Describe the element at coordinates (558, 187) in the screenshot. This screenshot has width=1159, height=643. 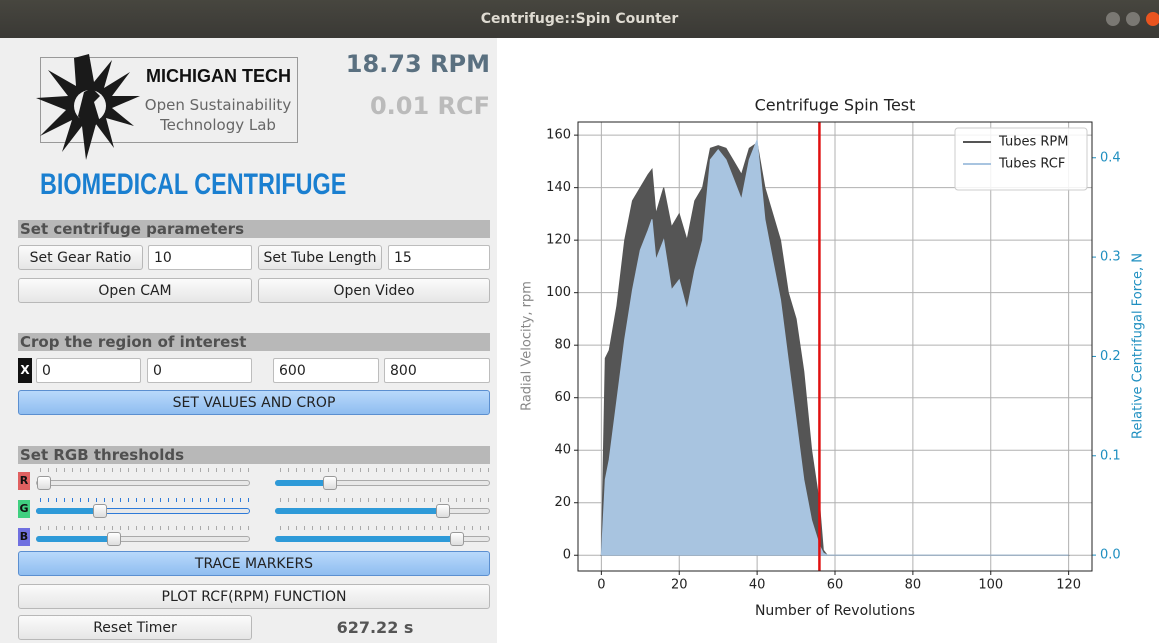
I see `y-tick-label: 140` at that location.